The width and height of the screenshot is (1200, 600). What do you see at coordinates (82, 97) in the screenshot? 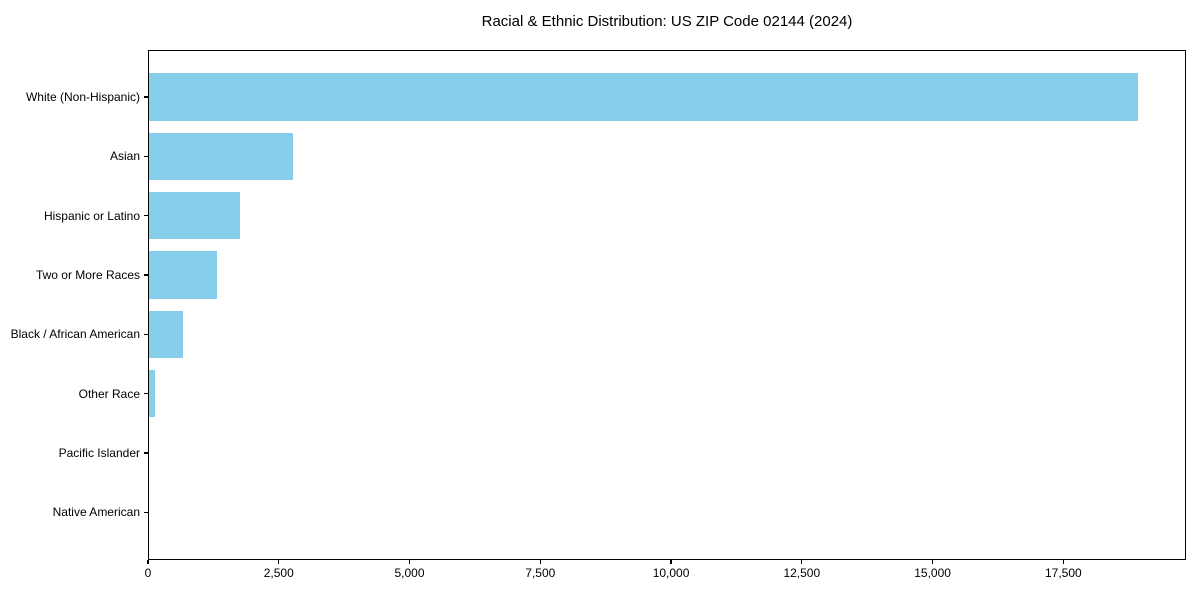
I see `y-tick-label: White (Non-Hispanic)` at bounding box center [82, 97].